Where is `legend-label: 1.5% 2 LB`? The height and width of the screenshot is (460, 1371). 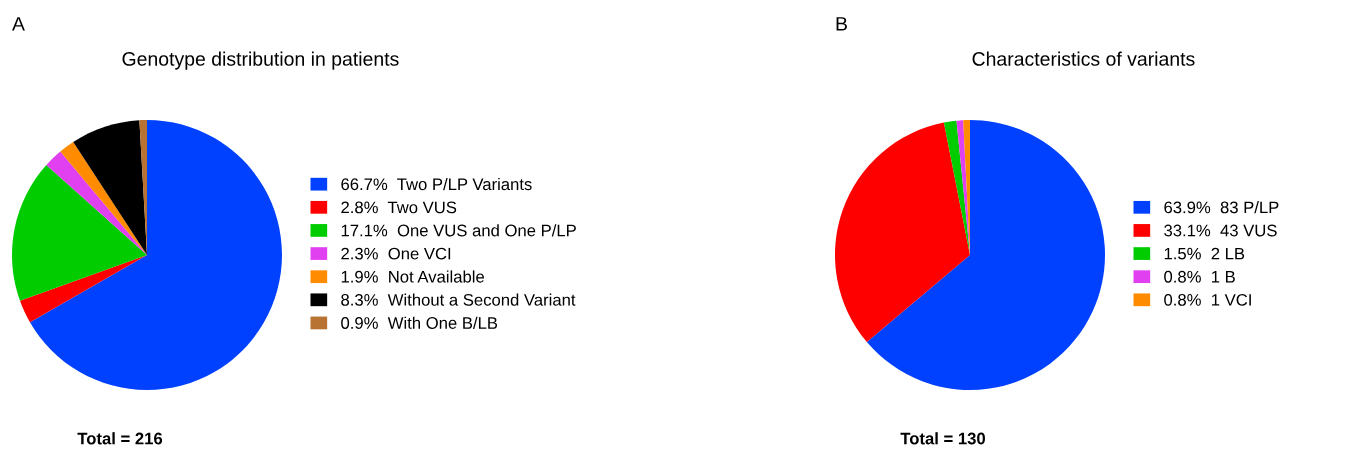
legend-label: 1.5% 2 LB is located at coordinates (1204, 253).